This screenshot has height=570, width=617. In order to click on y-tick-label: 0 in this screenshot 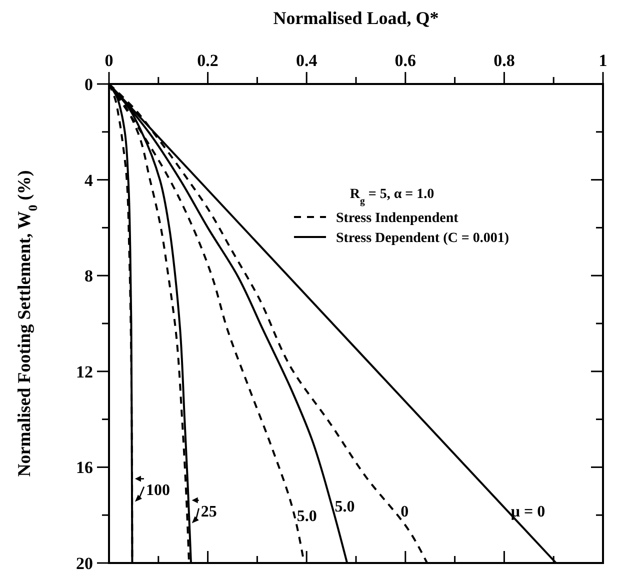, I will do `click(88, 84)`.